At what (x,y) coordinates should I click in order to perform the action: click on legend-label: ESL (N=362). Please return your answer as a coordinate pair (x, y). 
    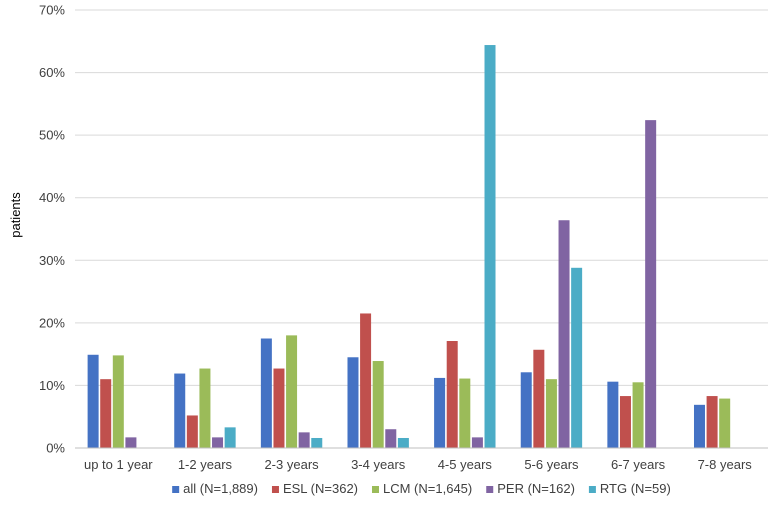
    Looking at the image, I should click on (320, 488).